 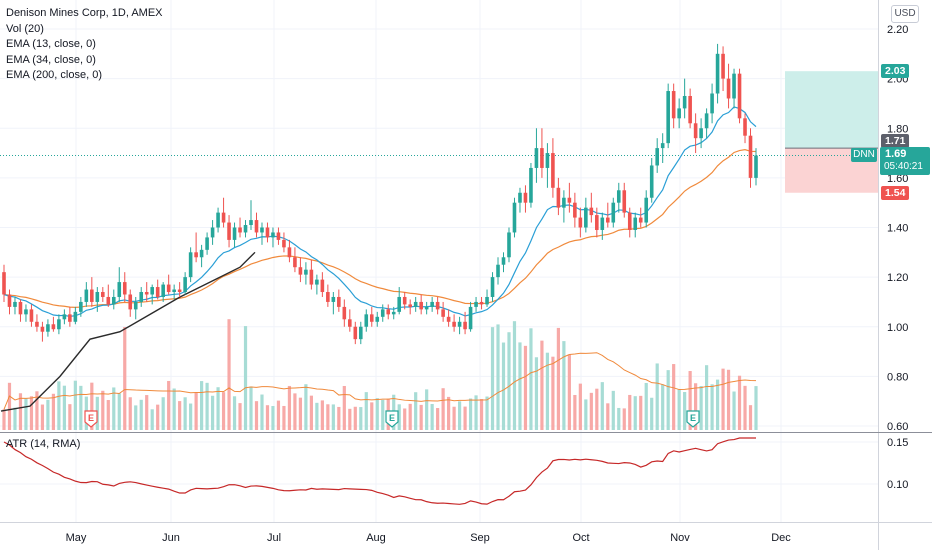 What do you see at coordinates (895, 71) in the screenshot?
I see `target-price-tag: 2.03` at bounding box center [895, 71].